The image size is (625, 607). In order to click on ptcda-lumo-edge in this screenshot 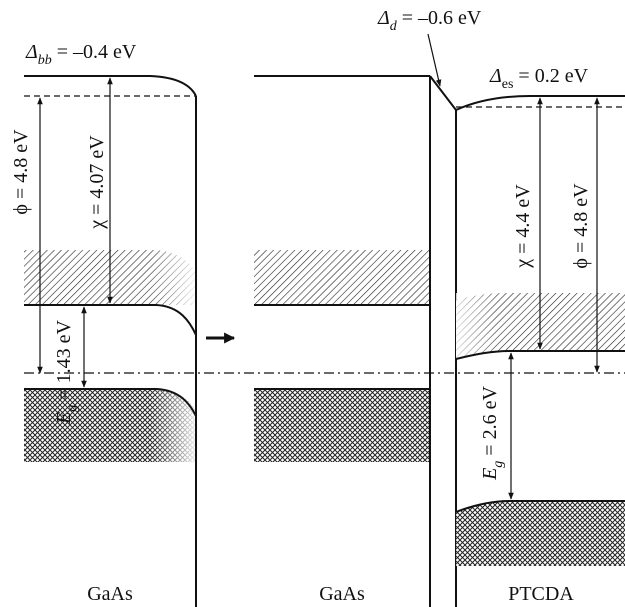, I will do `click(540, 355)`.